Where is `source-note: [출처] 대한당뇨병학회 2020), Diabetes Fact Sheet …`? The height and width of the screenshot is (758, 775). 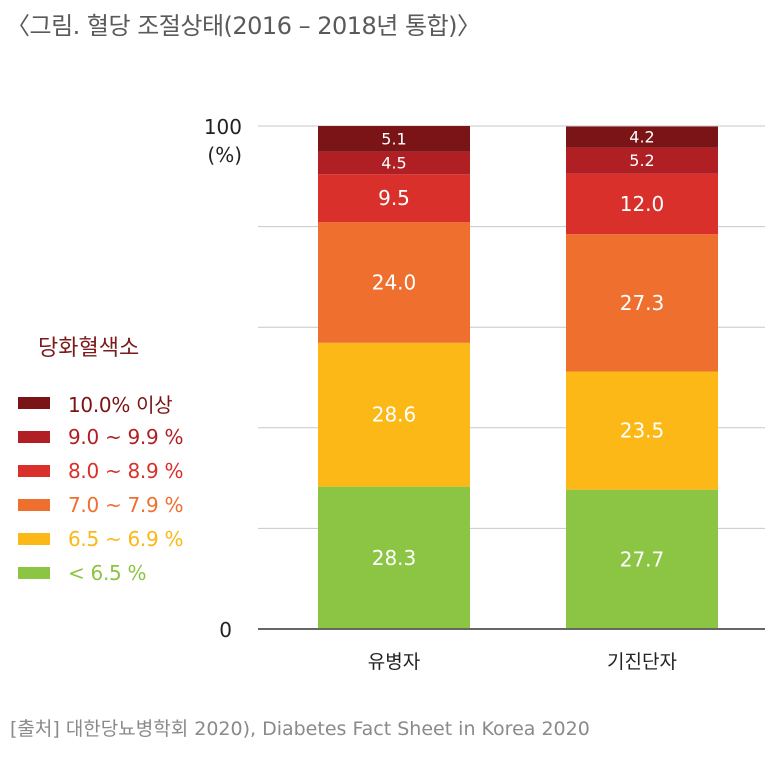
source-note: [출처] 대한당뇨병학회 2020), Diabetes Fact Sheet … is located at coordinates (300, 729).